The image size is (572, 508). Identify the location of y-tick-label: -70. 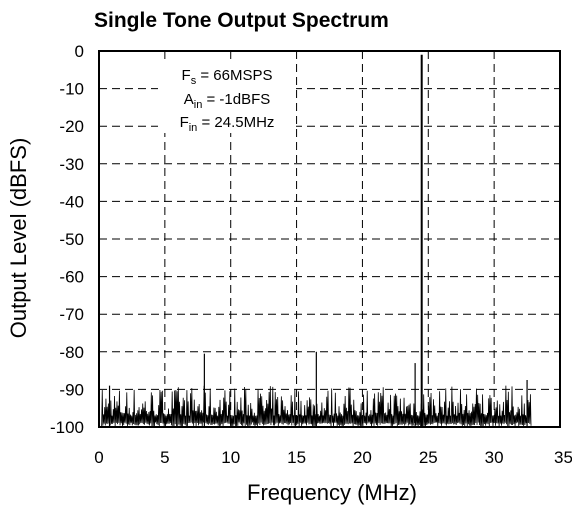
(71, 314).